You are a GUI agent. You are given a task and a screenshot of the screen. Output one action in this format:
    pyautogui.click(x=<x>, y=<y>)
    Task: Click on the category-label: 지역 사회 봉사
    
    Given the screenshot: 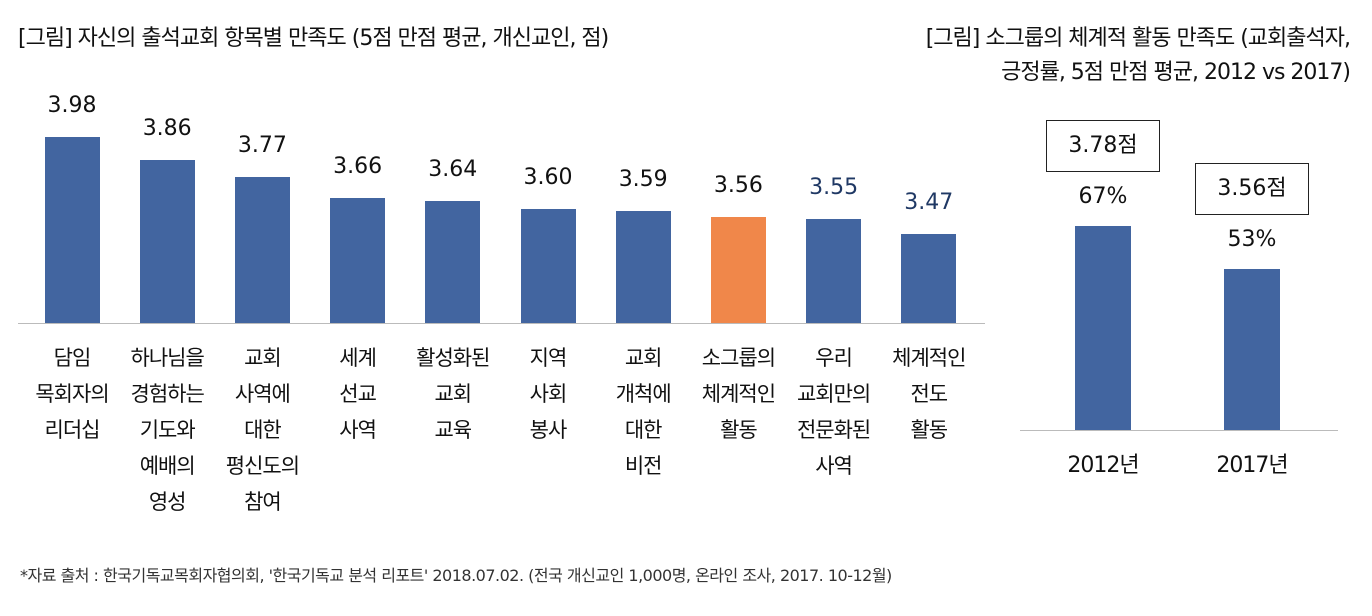 What is the action you would take?
    pyautogui.click(x=548, y=394)
    